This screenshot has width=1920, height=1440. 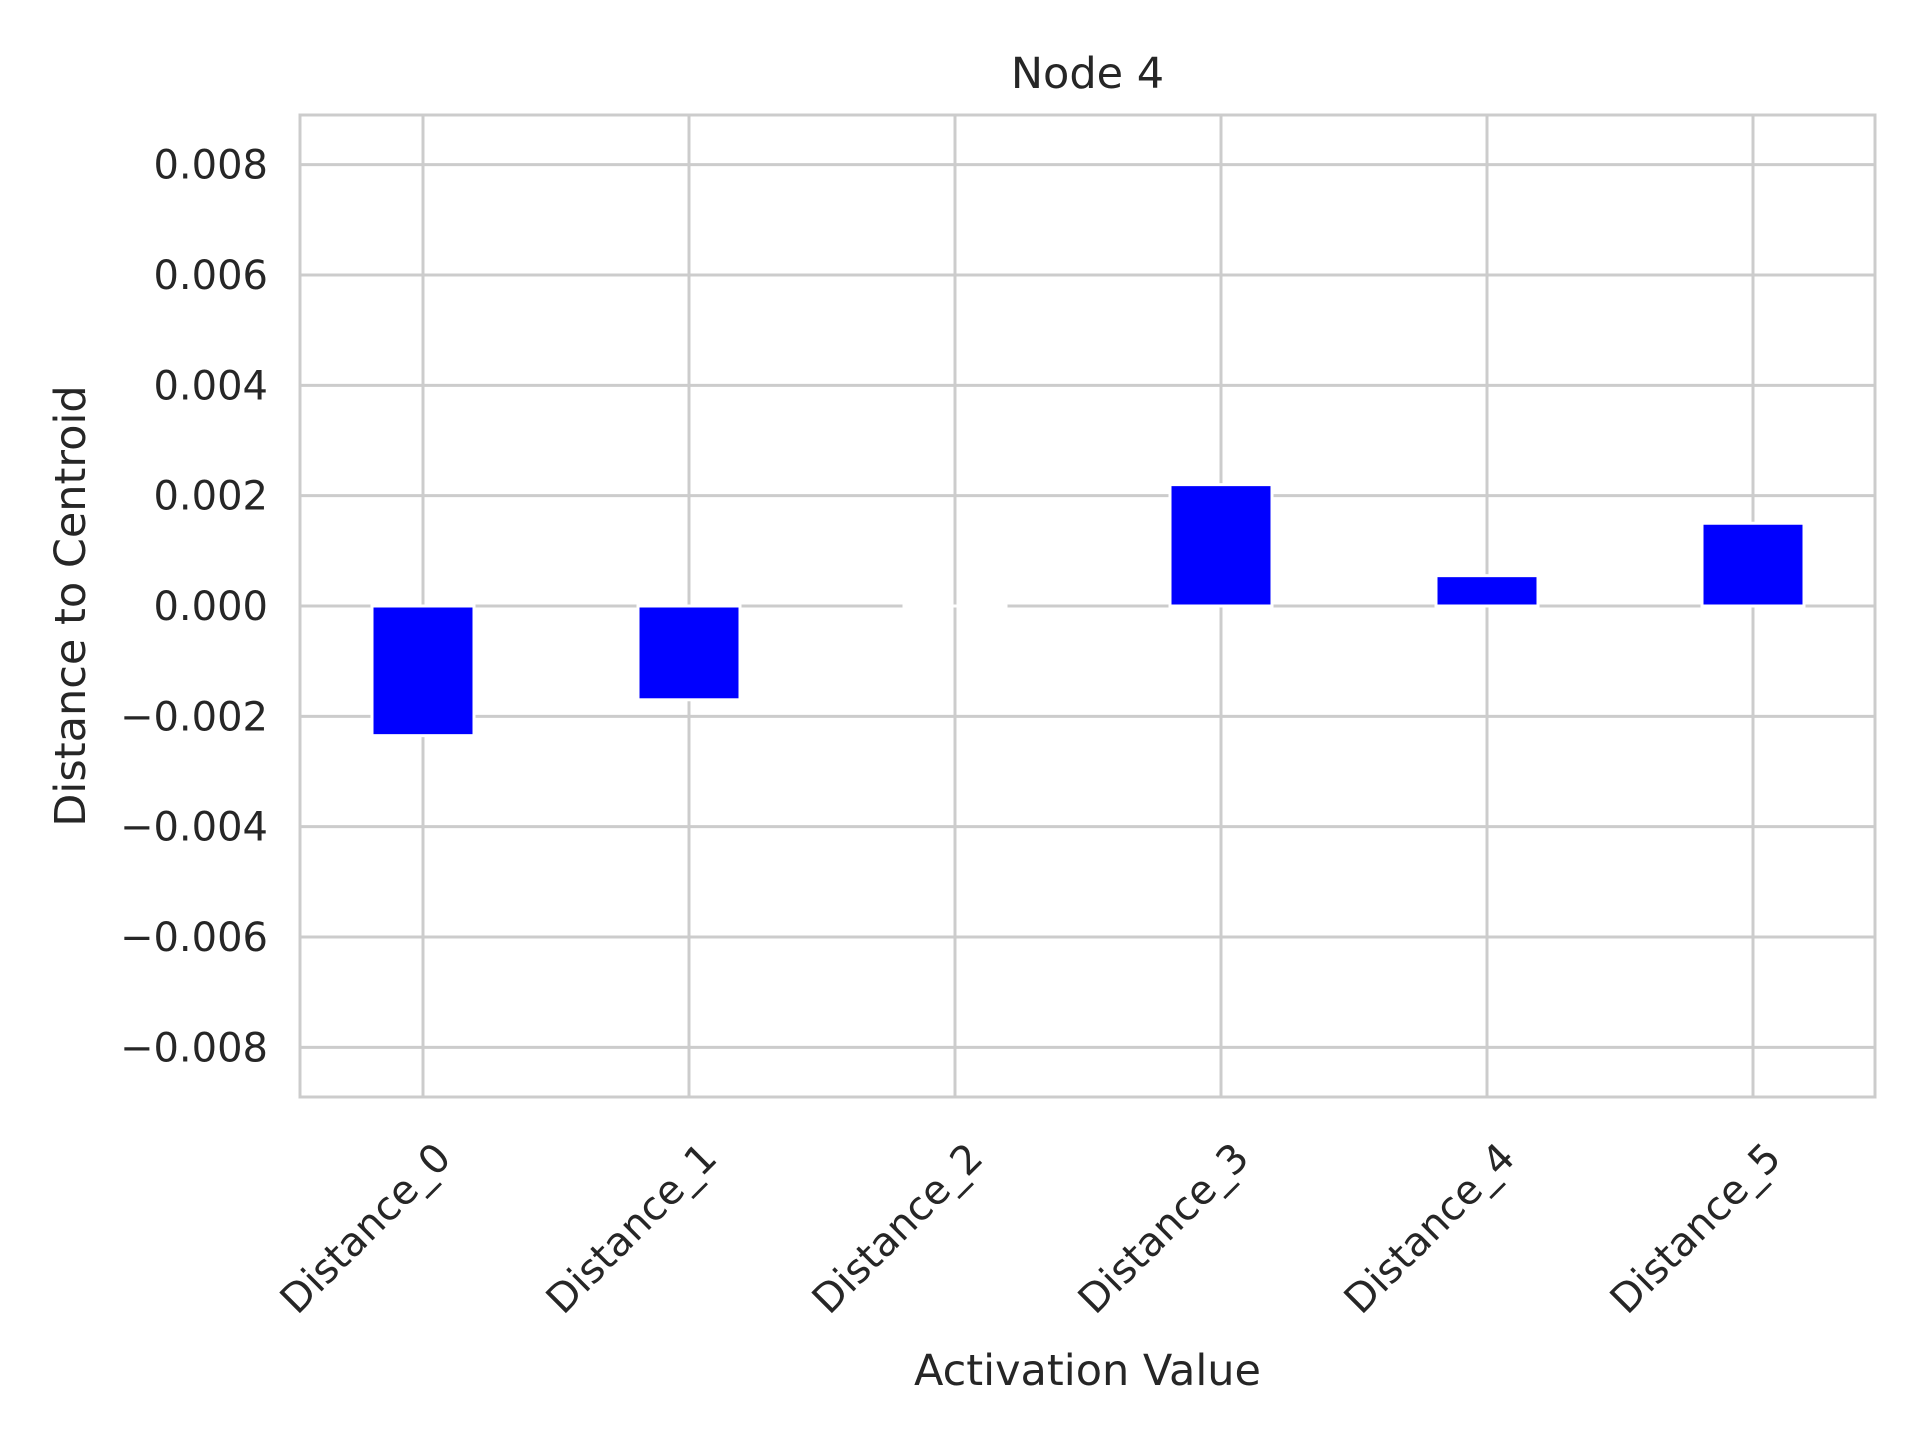 I want to click on y-tick-label: 0.002, so click(x=210, y=497).